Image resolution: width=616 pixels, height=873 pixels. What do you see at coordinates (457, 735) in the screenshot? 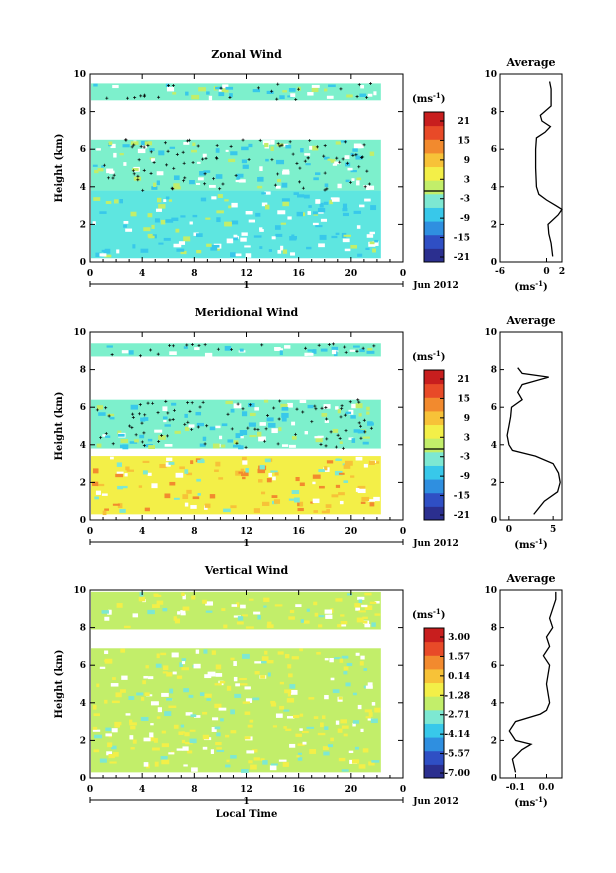
I see `colorbar-tick-label: -4.14` at bounding box center [457, 735].